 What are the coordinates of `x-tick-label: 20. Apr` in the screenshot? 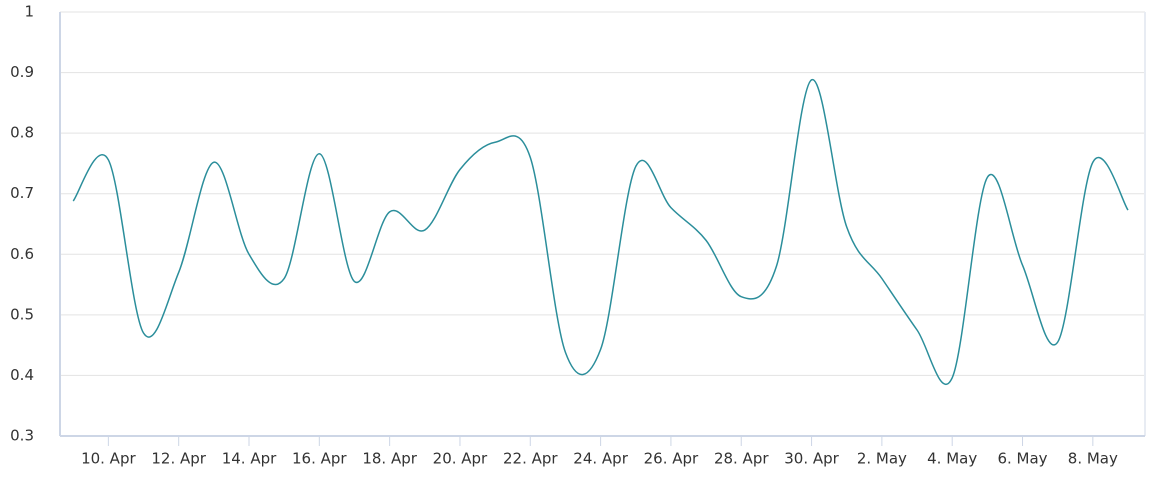 It's located at (460, 459).